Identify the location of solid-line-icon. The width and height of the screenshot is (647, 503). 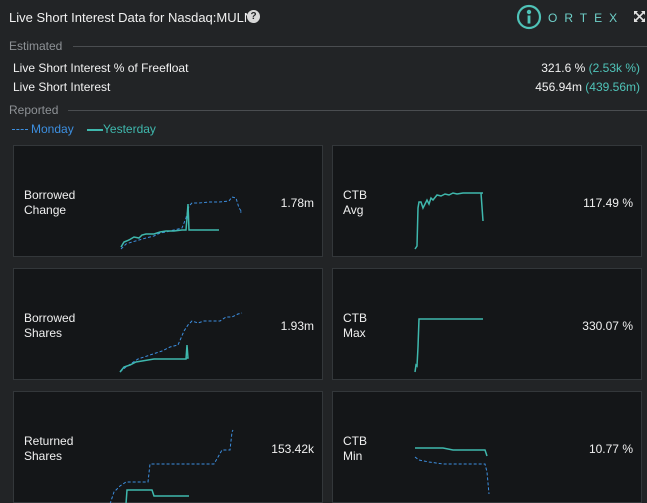
(95, 130).